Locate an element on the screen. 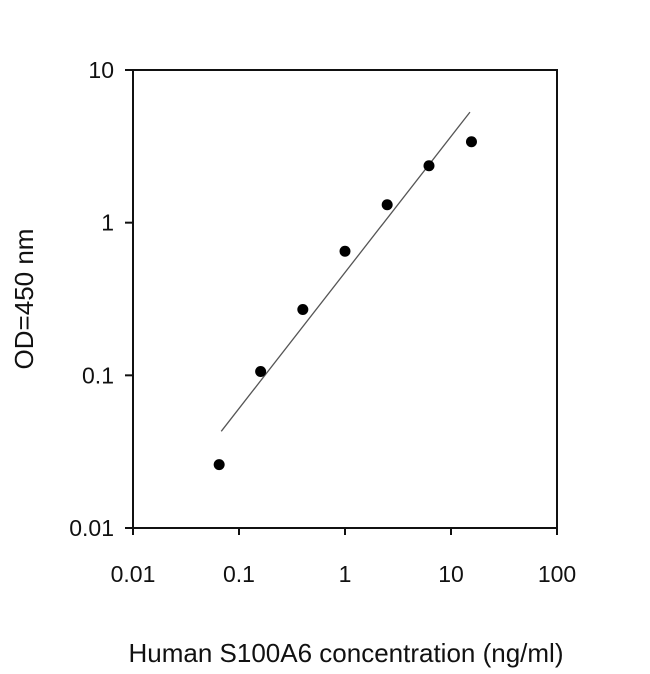  y-axis-title: OD=450 nm is located at coordinates (24, 299).